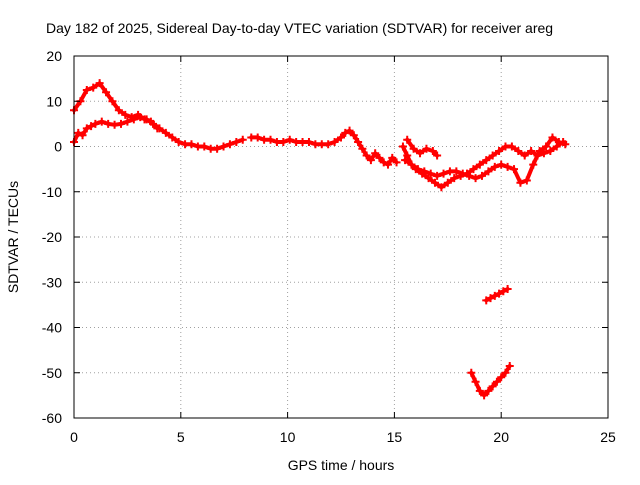  Describe the element at coordinates (13, 237) in the screenshot. I see `y-axis-label: SDTVAR / TECUs` at that location.